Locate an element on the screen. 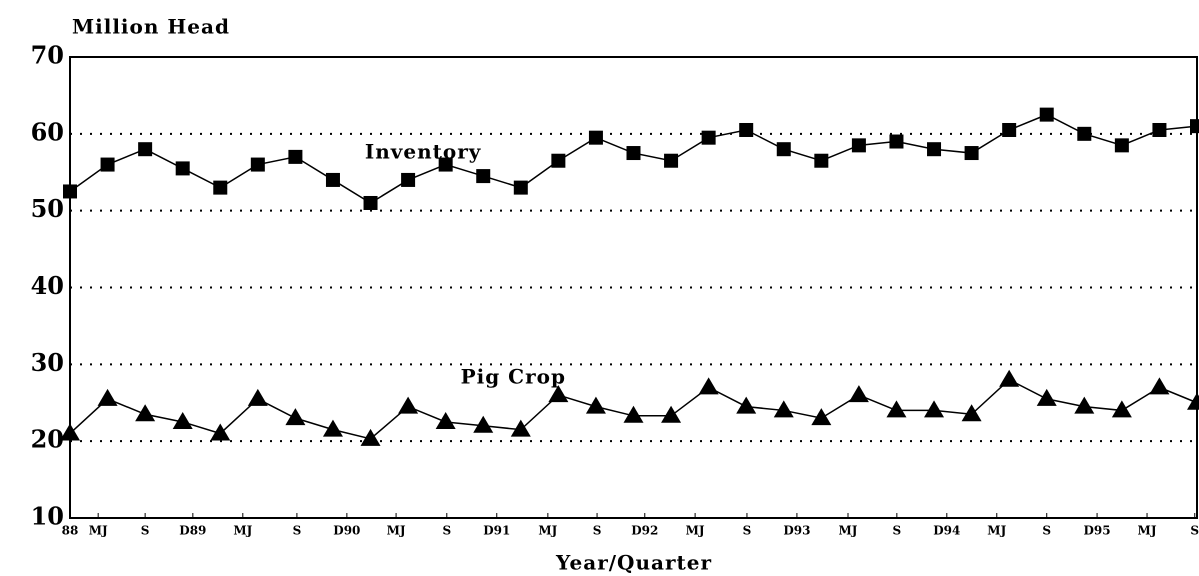 The image size is (1199, 576). x-tick-label: D89 is located at coordinates (192, 531).